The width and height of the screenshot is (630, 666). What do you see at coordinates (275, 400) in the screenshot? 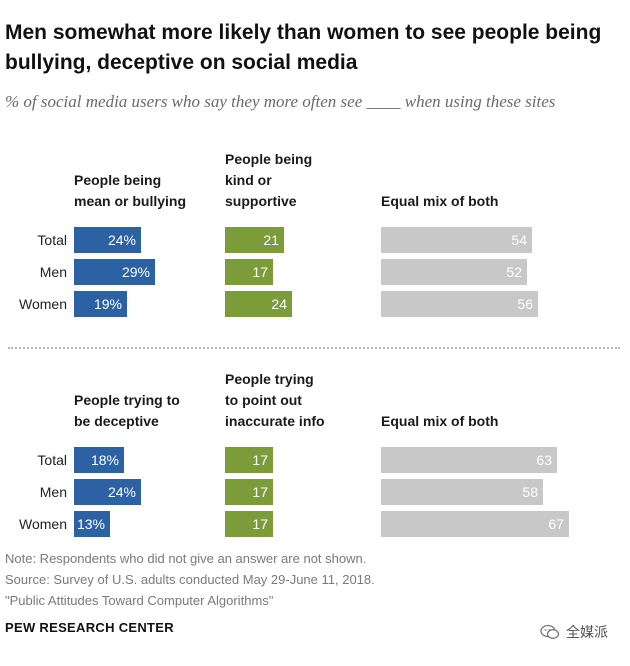
I see `legend-people-trying-to-point-out-inaccurate-info: People trying to point out inaccurate info` at bounding box center [275, 400].